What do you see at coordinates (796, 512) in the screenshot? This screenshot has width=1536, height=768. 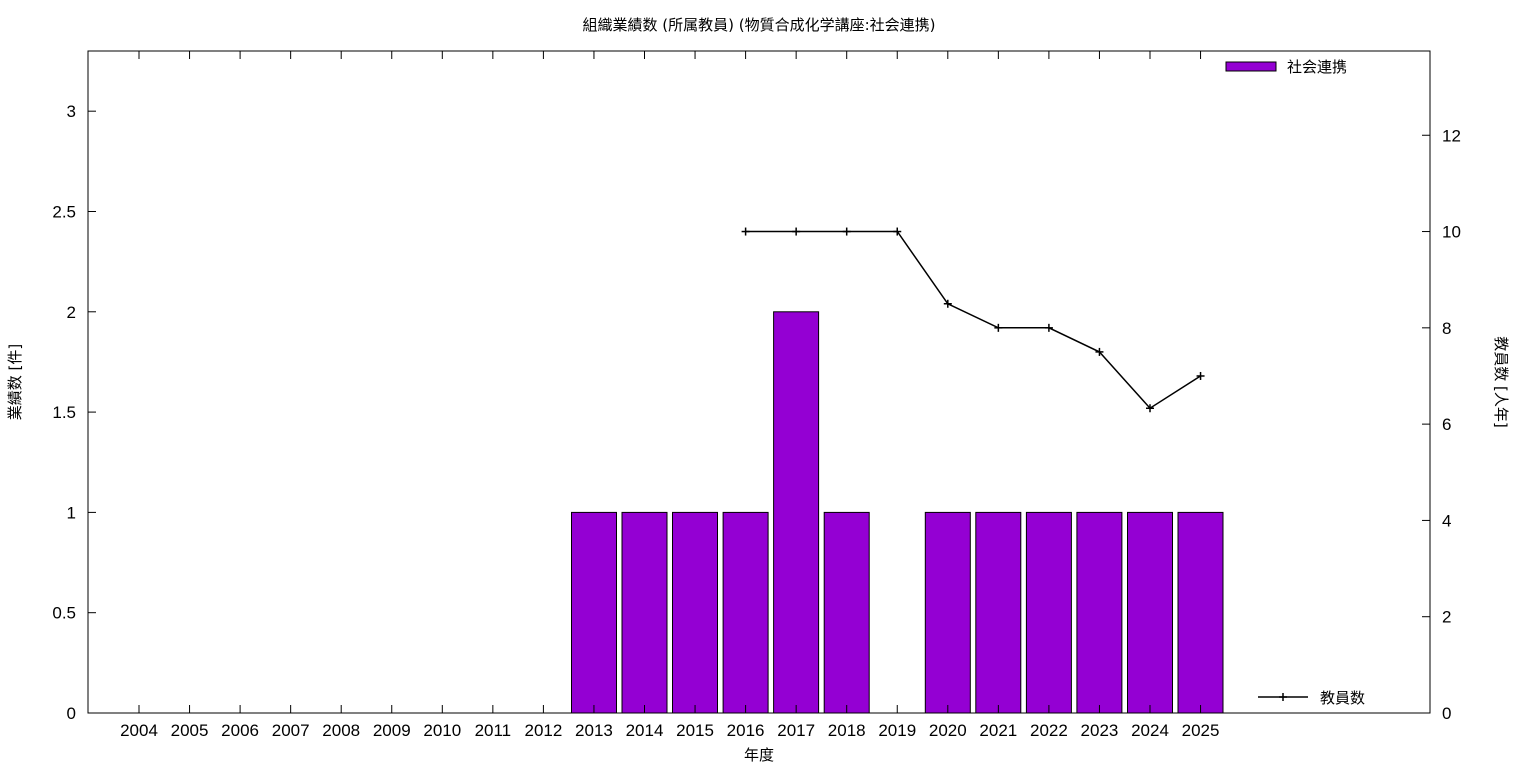 I see `bar-2017` at bounding box center [796, 512].